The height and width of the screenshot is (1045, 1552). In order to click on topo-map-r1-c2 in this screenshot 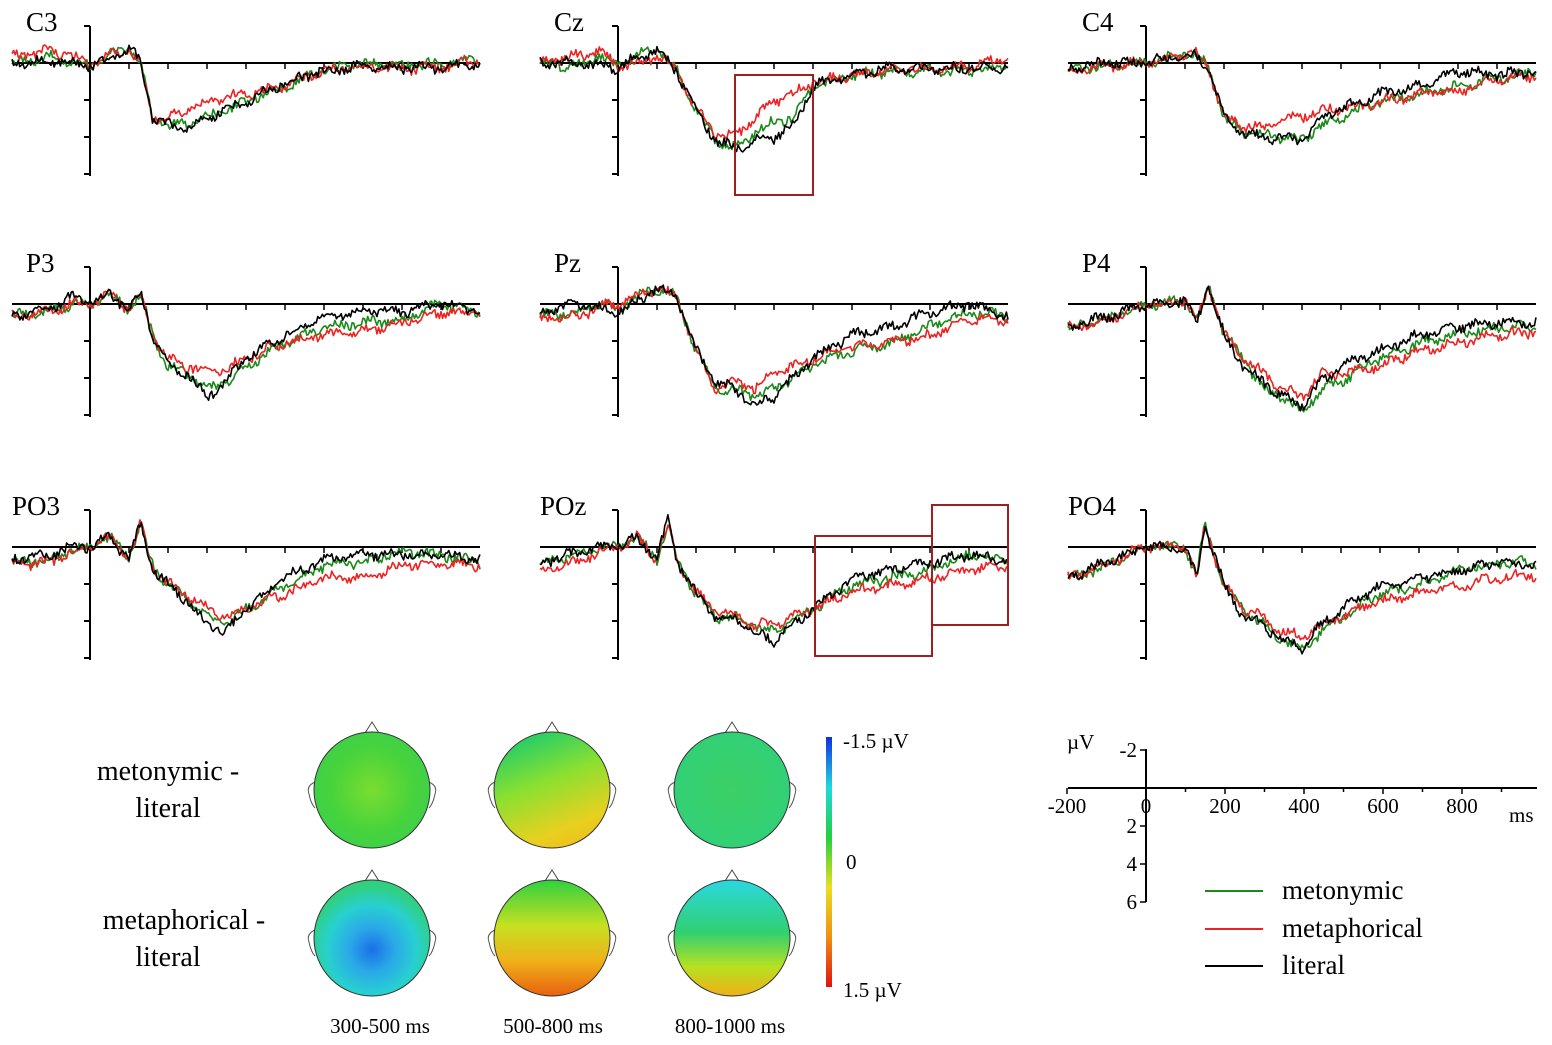, I will do `click(552, 785)`.